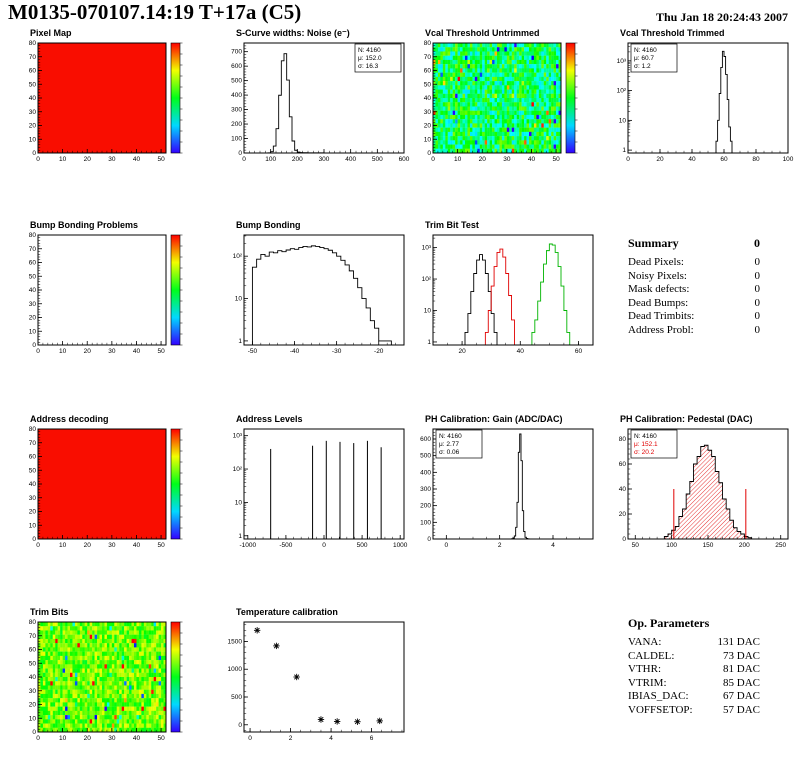 This screenshot has height=772, width=796. Describe the element at coordinates (428, 57) in the screenshot. I see `svg-text: 70` at that location.